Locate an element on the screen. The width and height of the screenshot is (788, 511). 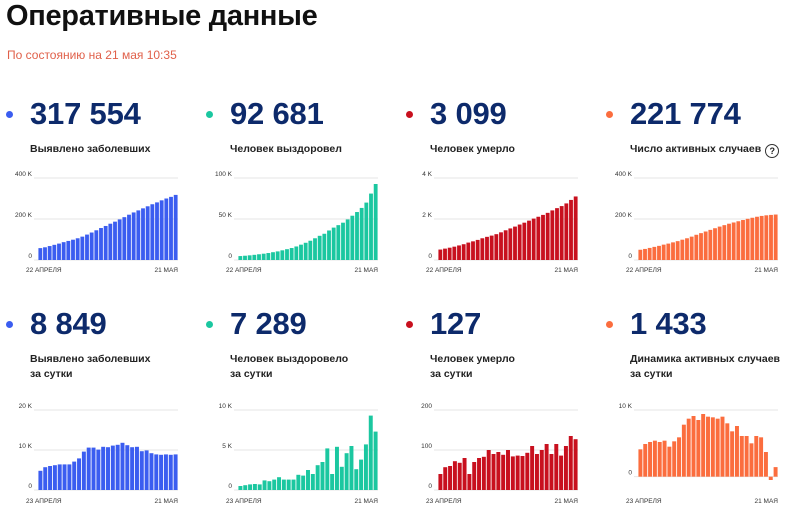
y-tick-label: 100 is located at coordinates (426, 446).